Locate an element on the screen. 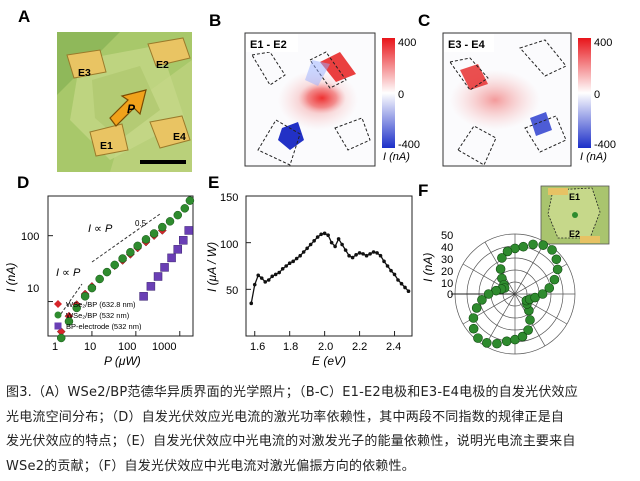 This screenshot has height=481, width=640. panel-f: F E1 E2 0 10 20 30 40 50 I (nA) is located at coordinates (514, 268).